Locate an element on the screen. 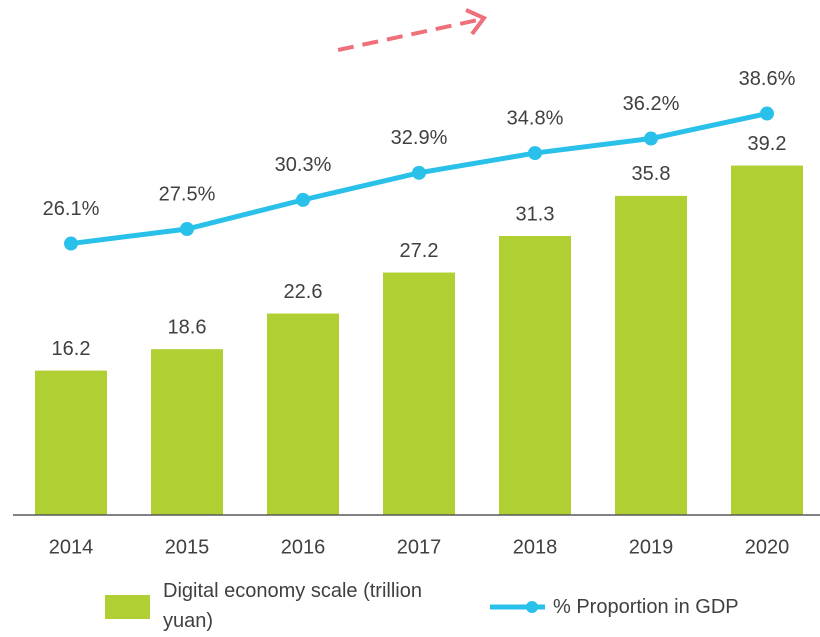  data-label: 16.2 is located at coordinates (71, 349).